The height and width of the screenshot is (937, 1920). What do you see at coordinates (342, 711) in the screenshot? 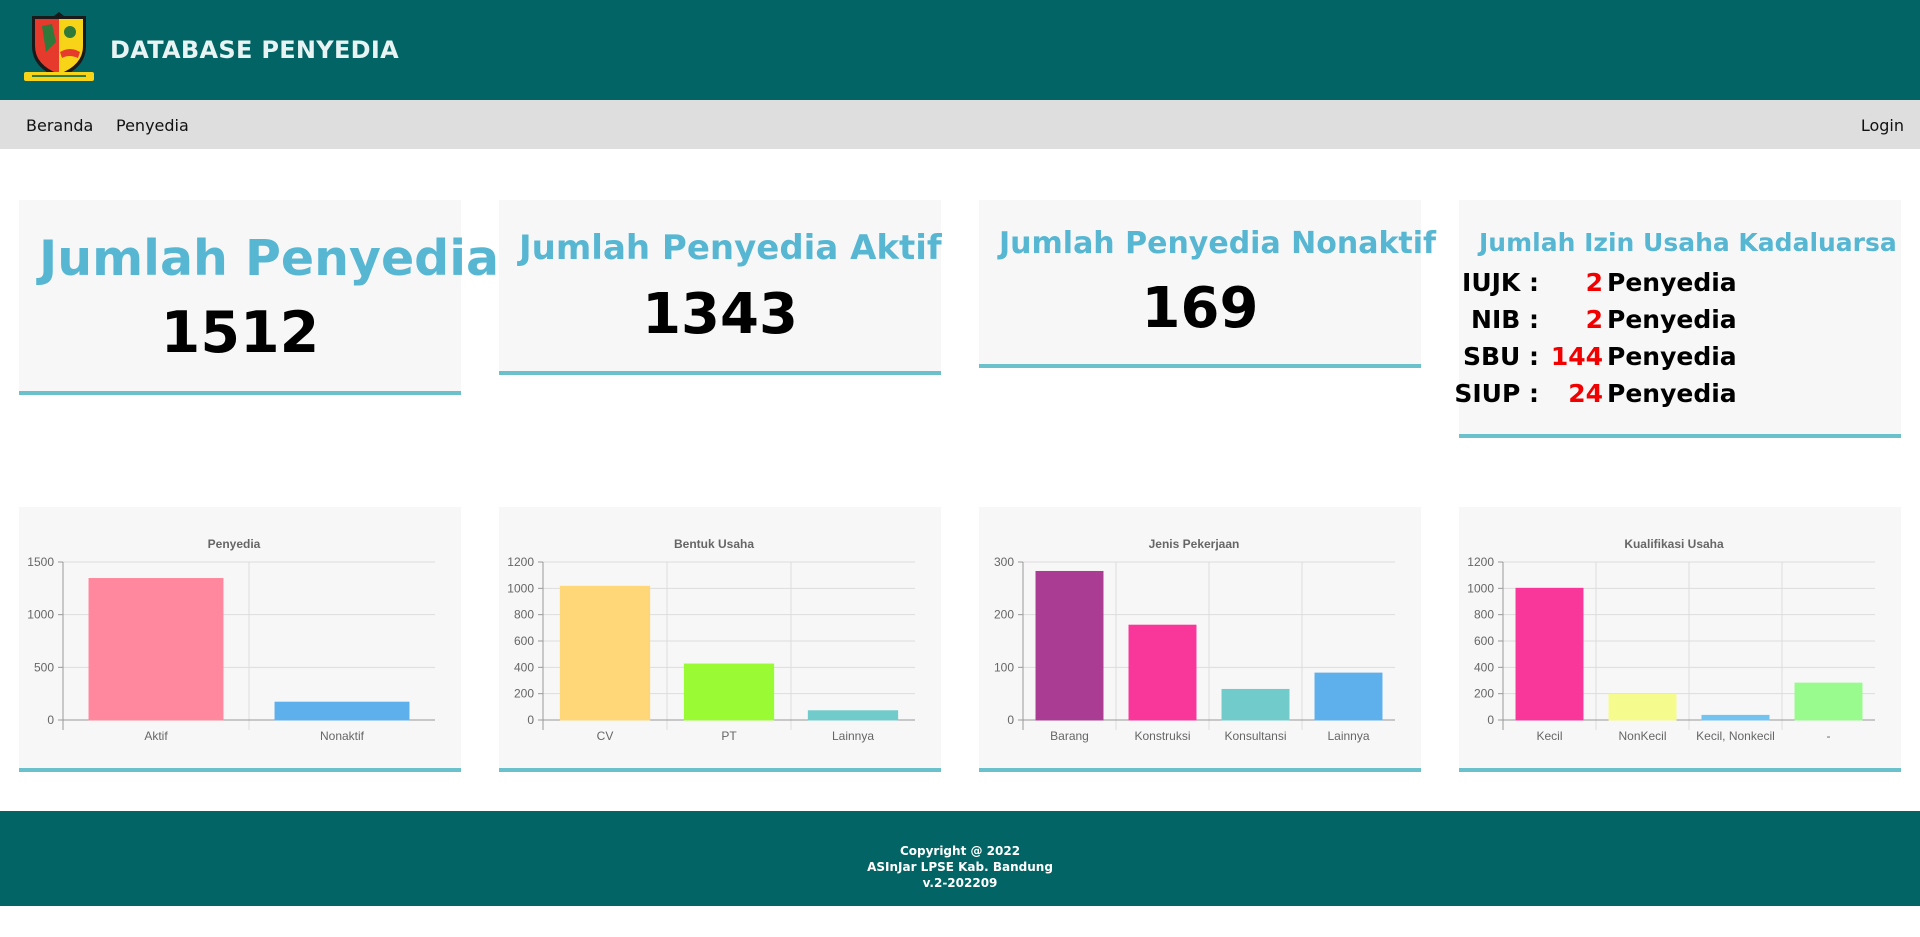
I see `bar-nonaktif` at bounding box center [342, 711].